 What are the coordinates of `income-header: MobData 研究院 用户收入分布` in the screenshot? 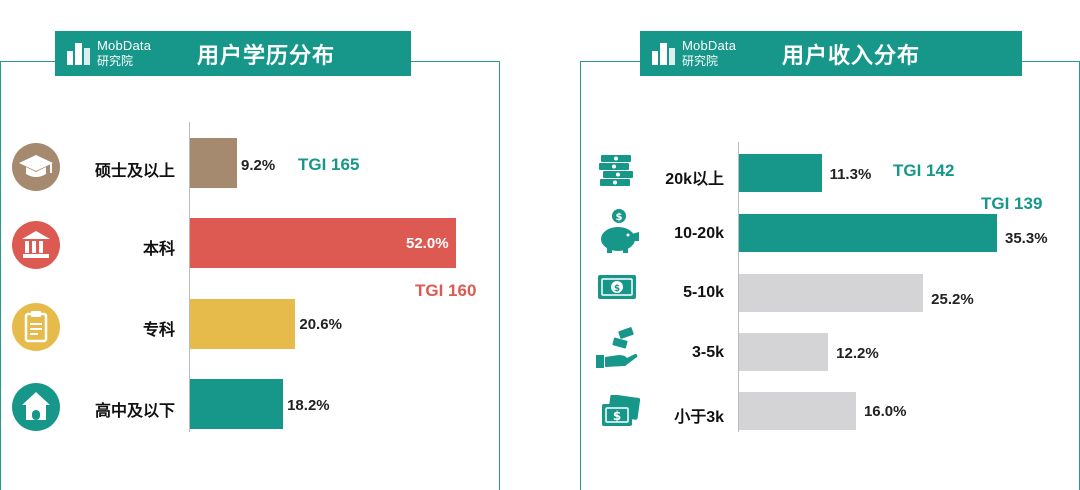 It's located at (831, 53).